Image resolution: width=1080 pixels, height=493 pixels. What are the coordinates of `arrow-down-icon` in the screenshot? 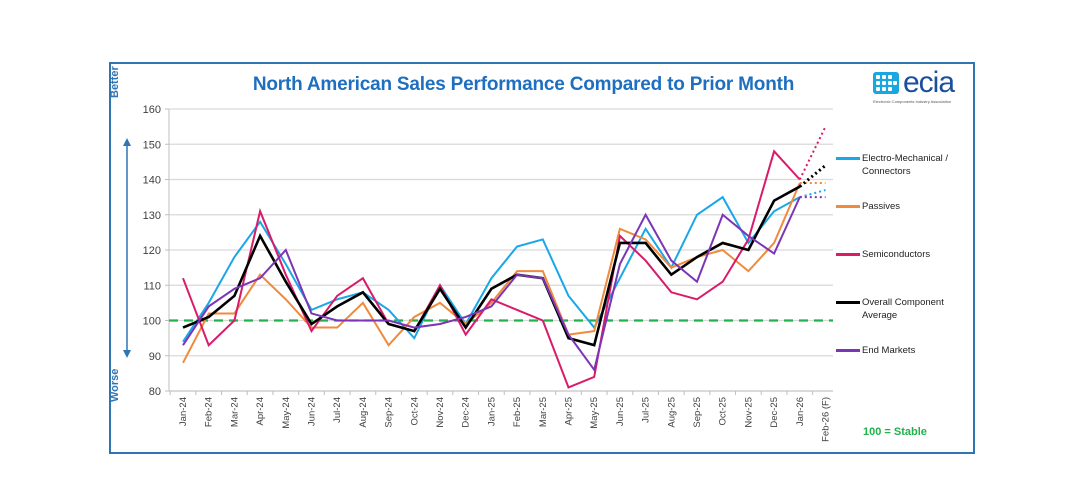 It's located at (127, 354).